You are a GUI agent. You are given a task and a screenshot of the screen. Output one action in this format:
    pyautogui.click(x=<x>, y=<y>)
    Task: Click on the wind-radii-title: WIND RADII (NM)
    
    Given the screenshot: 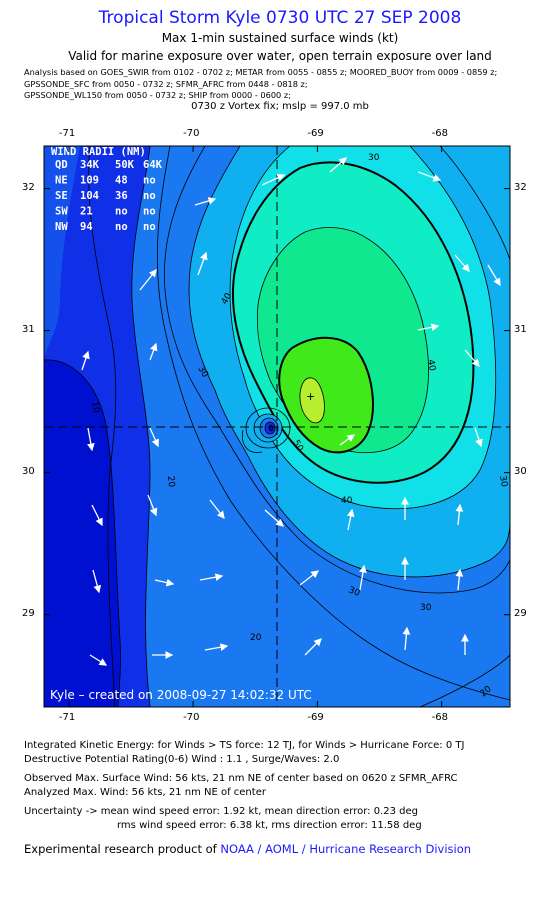 What is the action you would take?
    pyautogui.click(x=98, y=152)
    